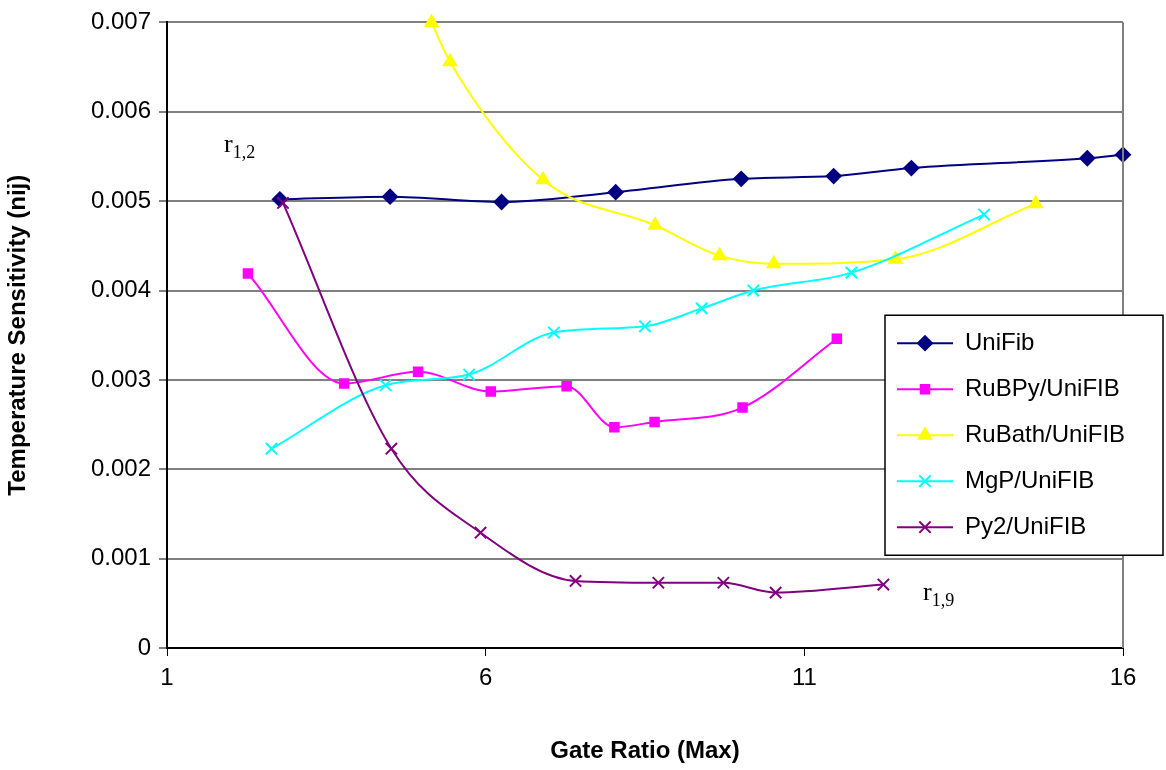  Describe the element at coordinates (1042, 387) in the screenshot. I see `legend-label: RuBPy/UniFIB` at that location.